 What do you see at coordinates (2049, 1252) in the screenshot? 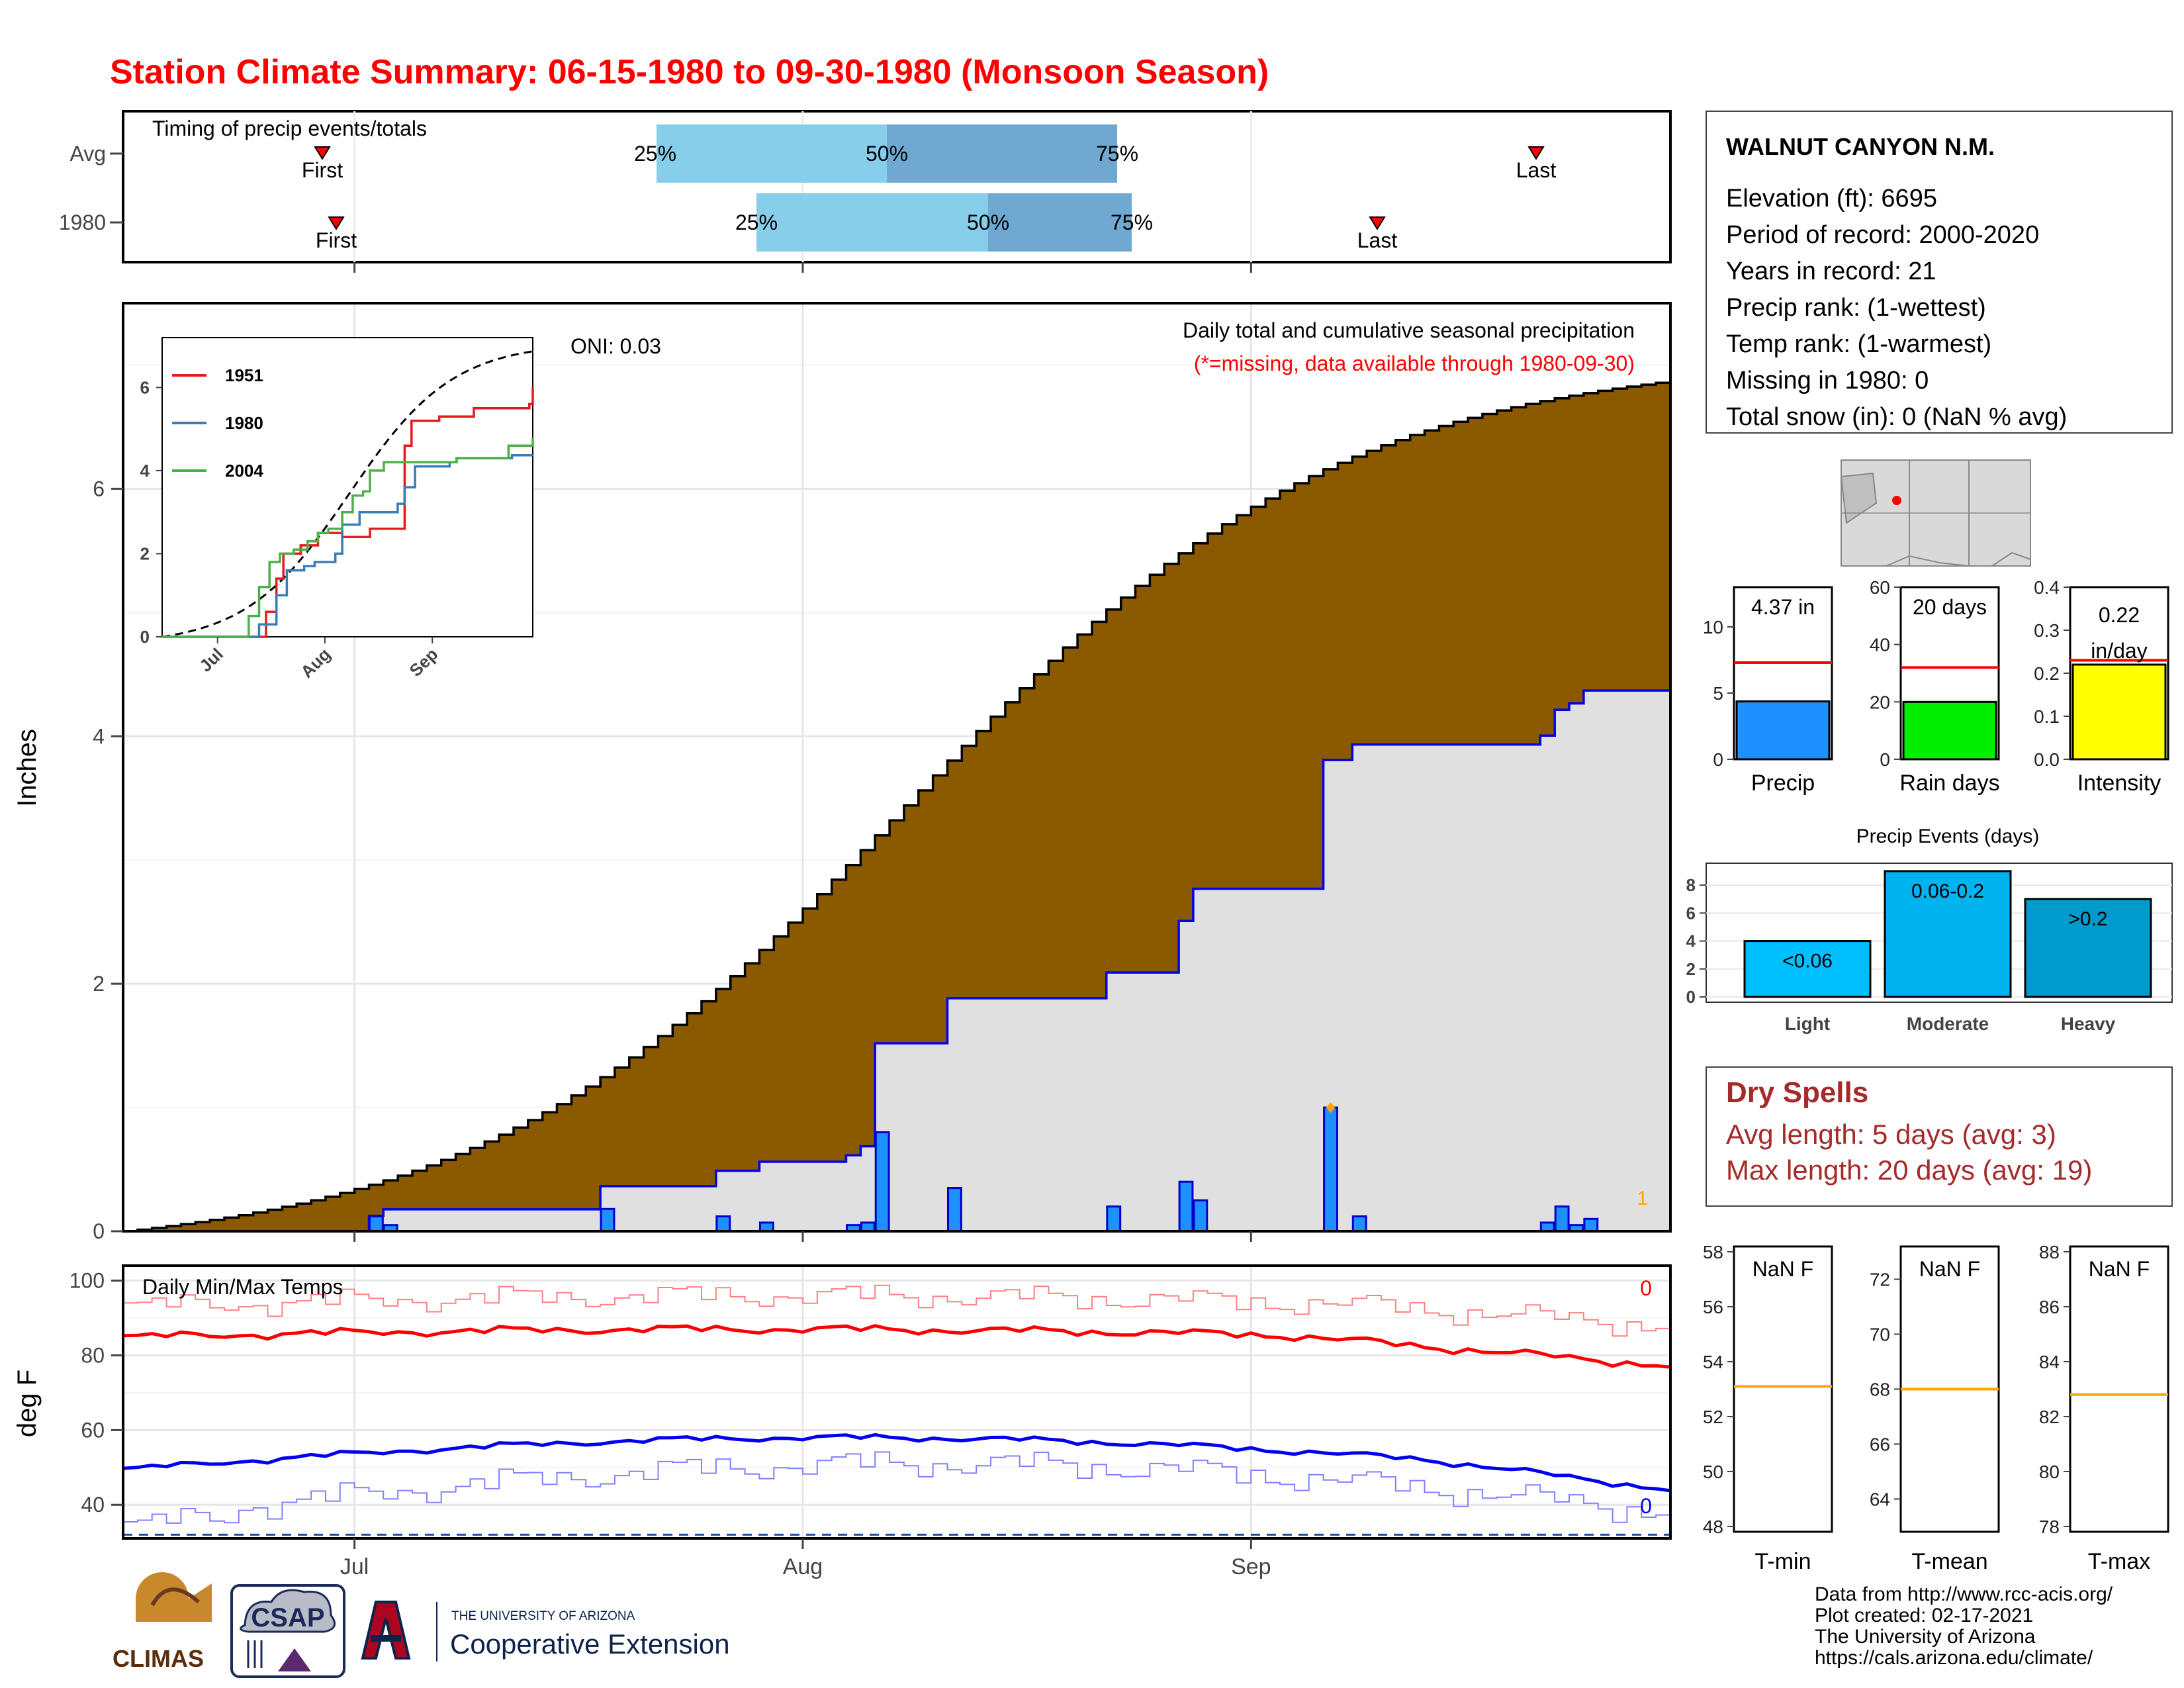
I see `temp-box-y-tick-label: 88` at bounding box center [2049, 1252].